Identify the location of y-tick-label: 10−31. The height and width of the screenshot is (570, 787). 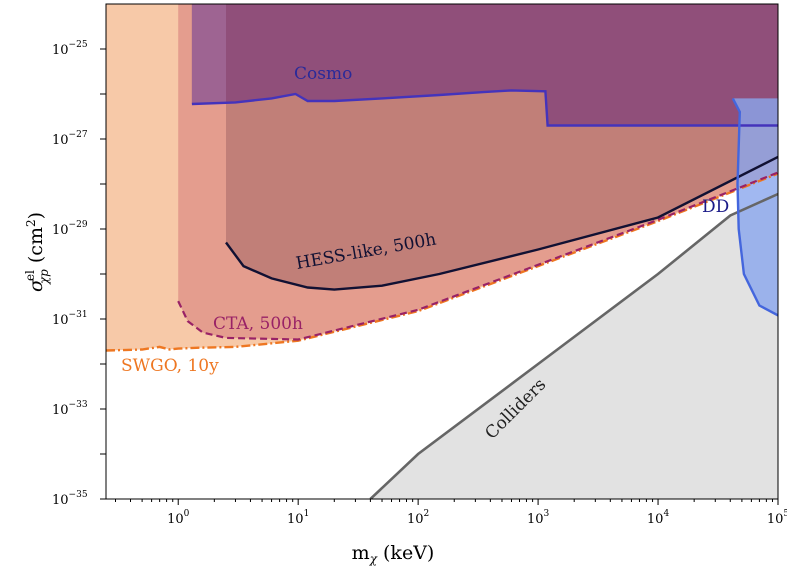
(70, 319).